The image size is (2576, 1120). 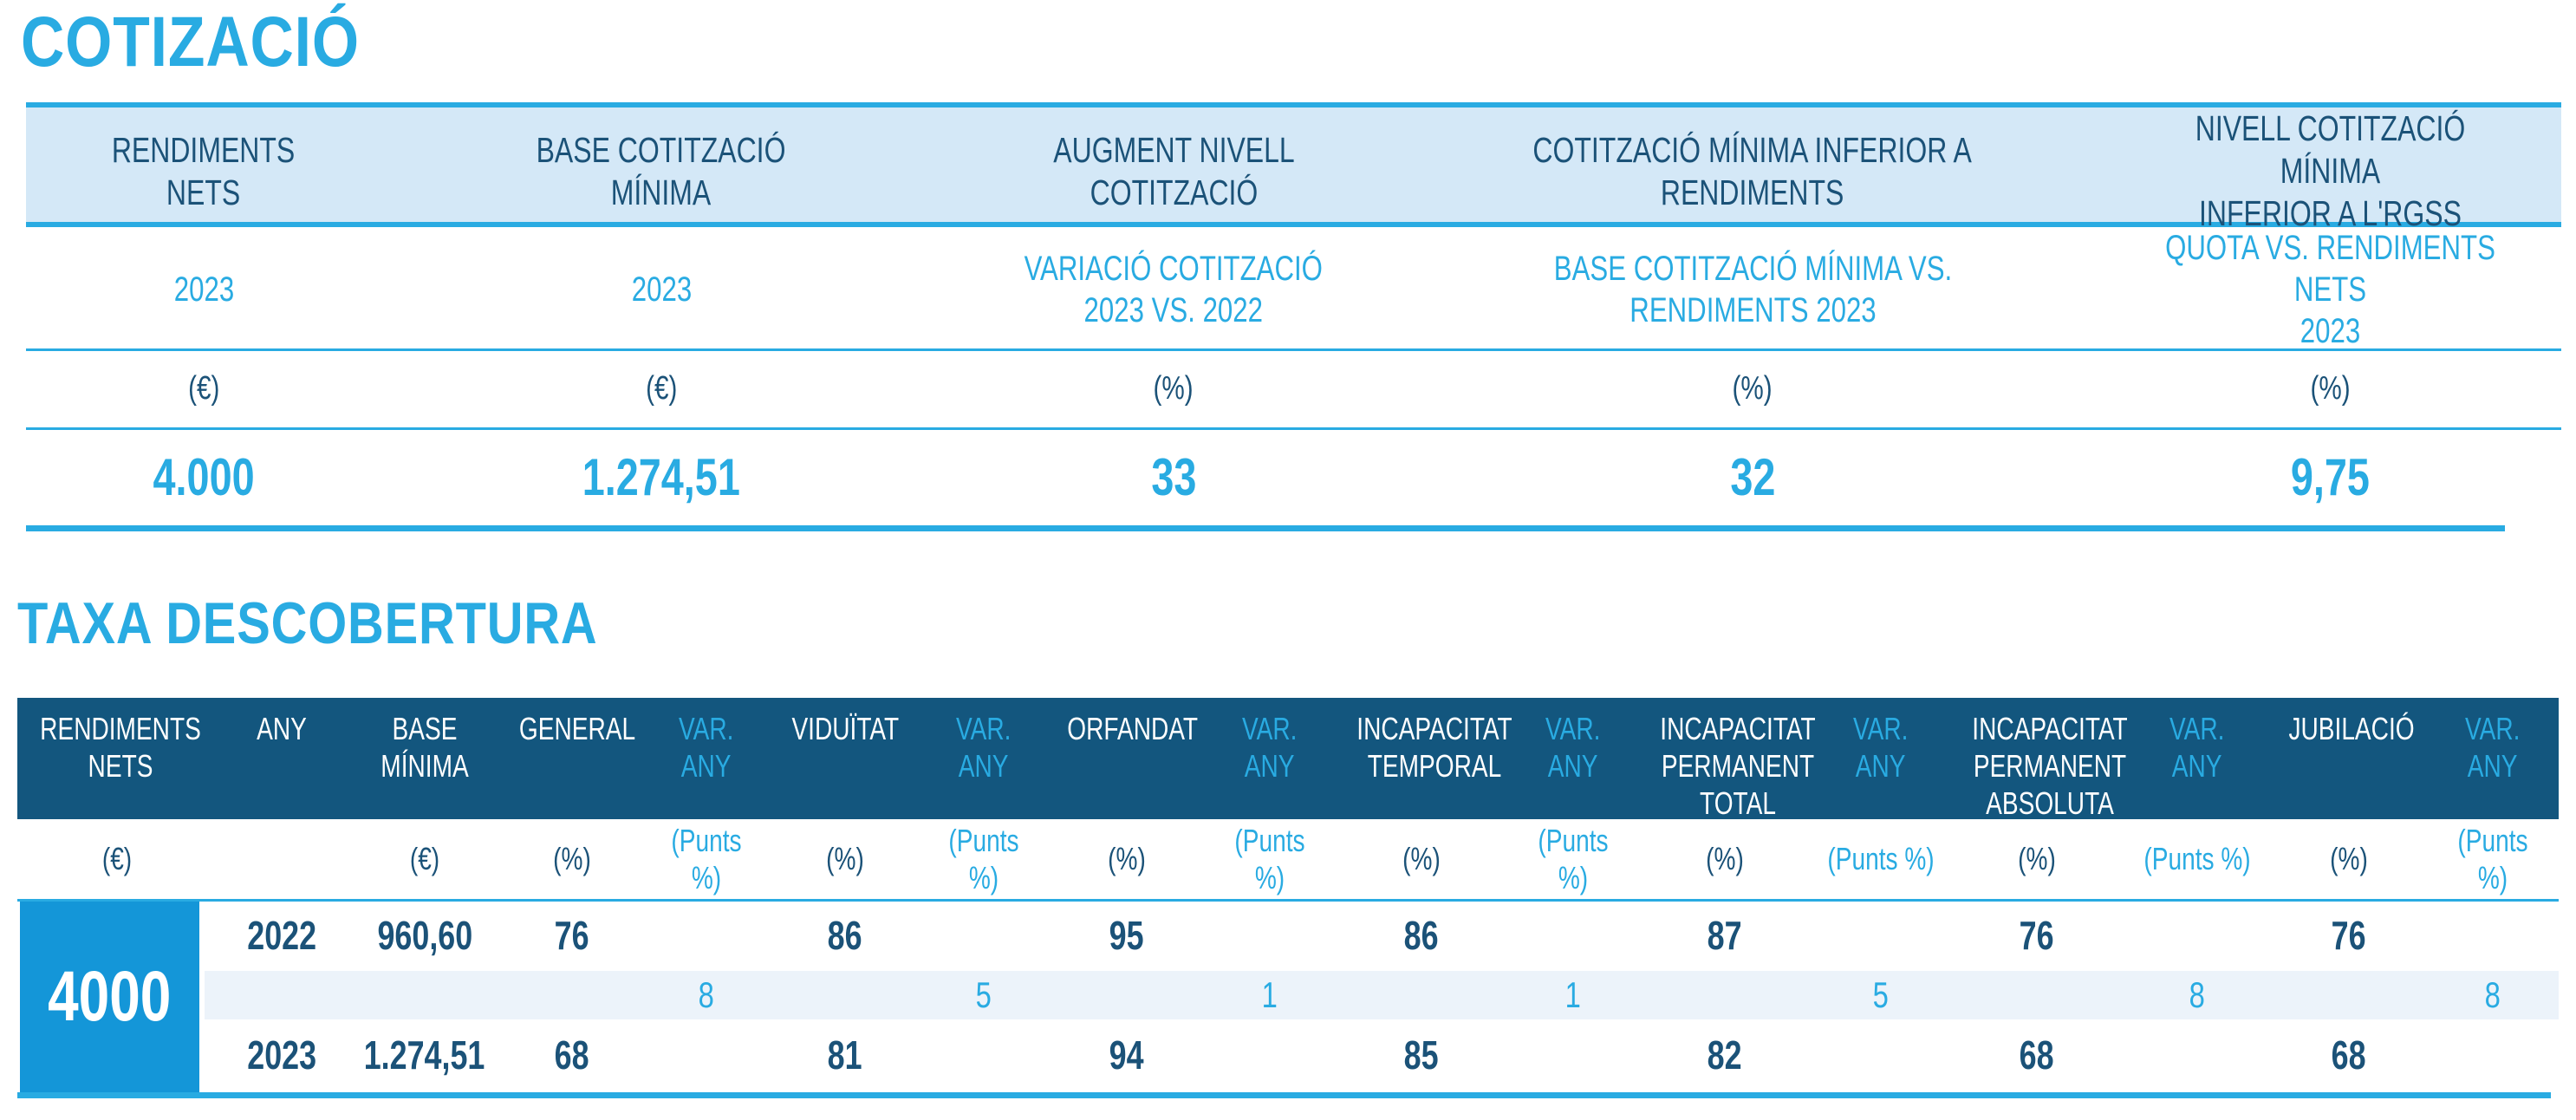 I want to click on taxa-col-base-minima: BASE MÍNIMA, so click(x=425, y=748).